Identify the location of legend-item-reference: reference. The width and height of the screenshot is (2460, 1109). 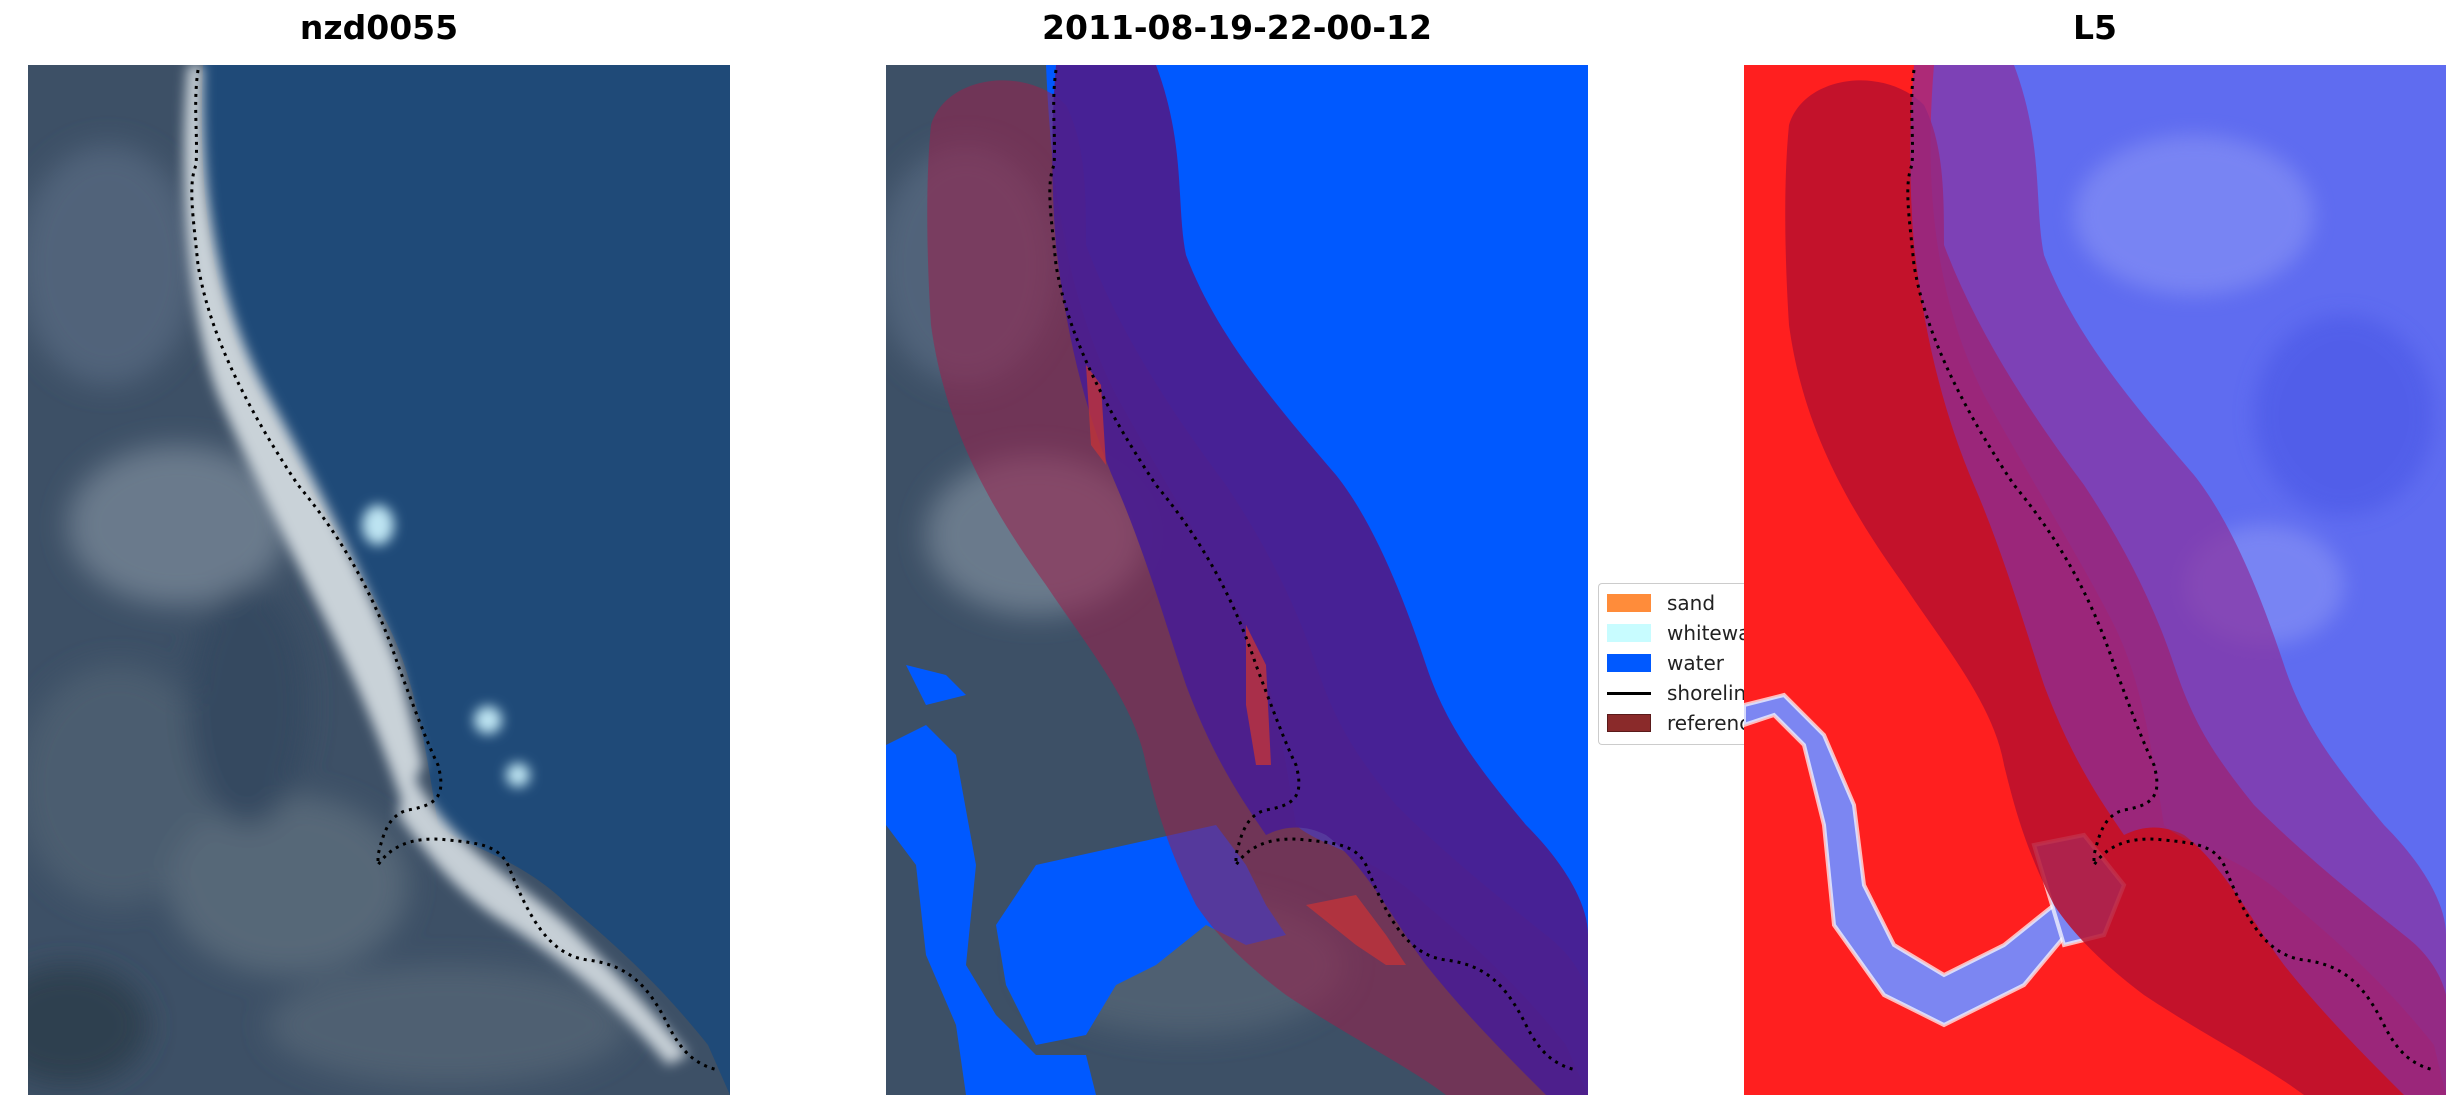
(1676, 723).